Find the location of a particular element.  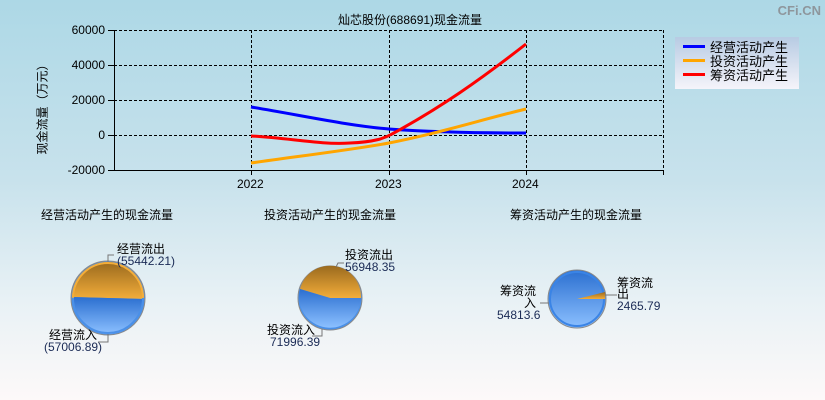

pie-title-financing: 筹资活动产生的现金流量 is located at coordinates (576, 215).